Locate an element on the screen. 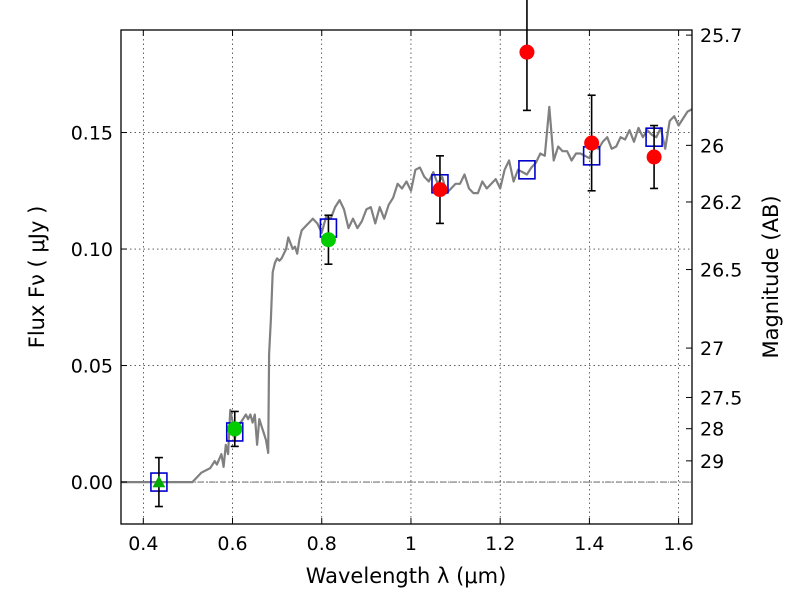 The height and width of the screenshot is (600, 800). y2-tick-label: 26.2 is located at coordinates (721, 203).